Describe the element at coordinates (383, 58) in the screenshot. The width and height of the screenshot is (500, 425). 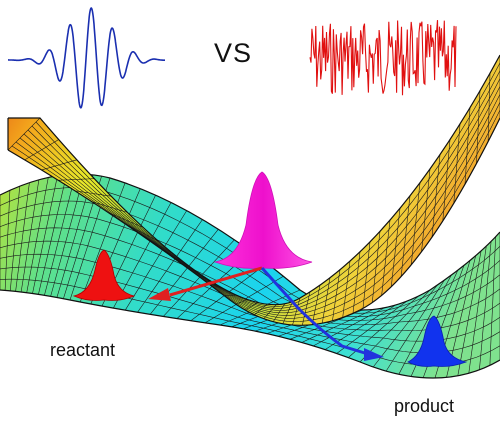
I see `incoherent-noise-waveform` at that location.